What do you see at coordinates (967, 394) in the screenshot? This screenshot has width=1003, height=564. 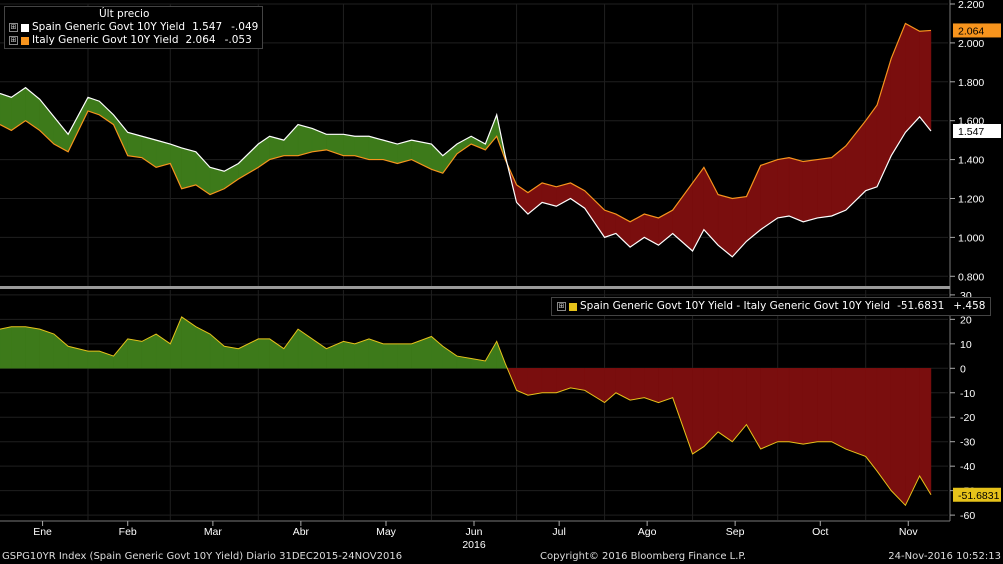 I see `y-tick-label: -10` at bounding box center [967, 394].